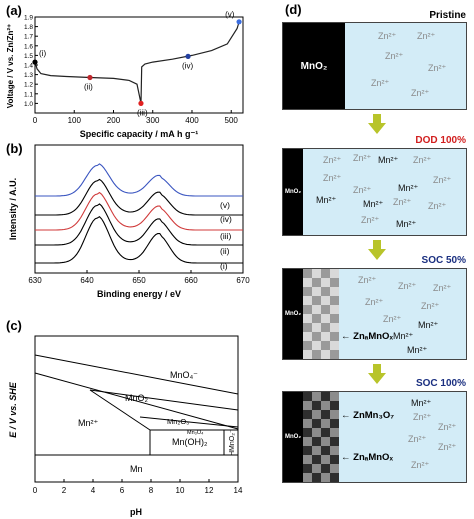 This screenshot has height=519, width=474. I want to click on x-tick-label: 200, so click(114, 120).